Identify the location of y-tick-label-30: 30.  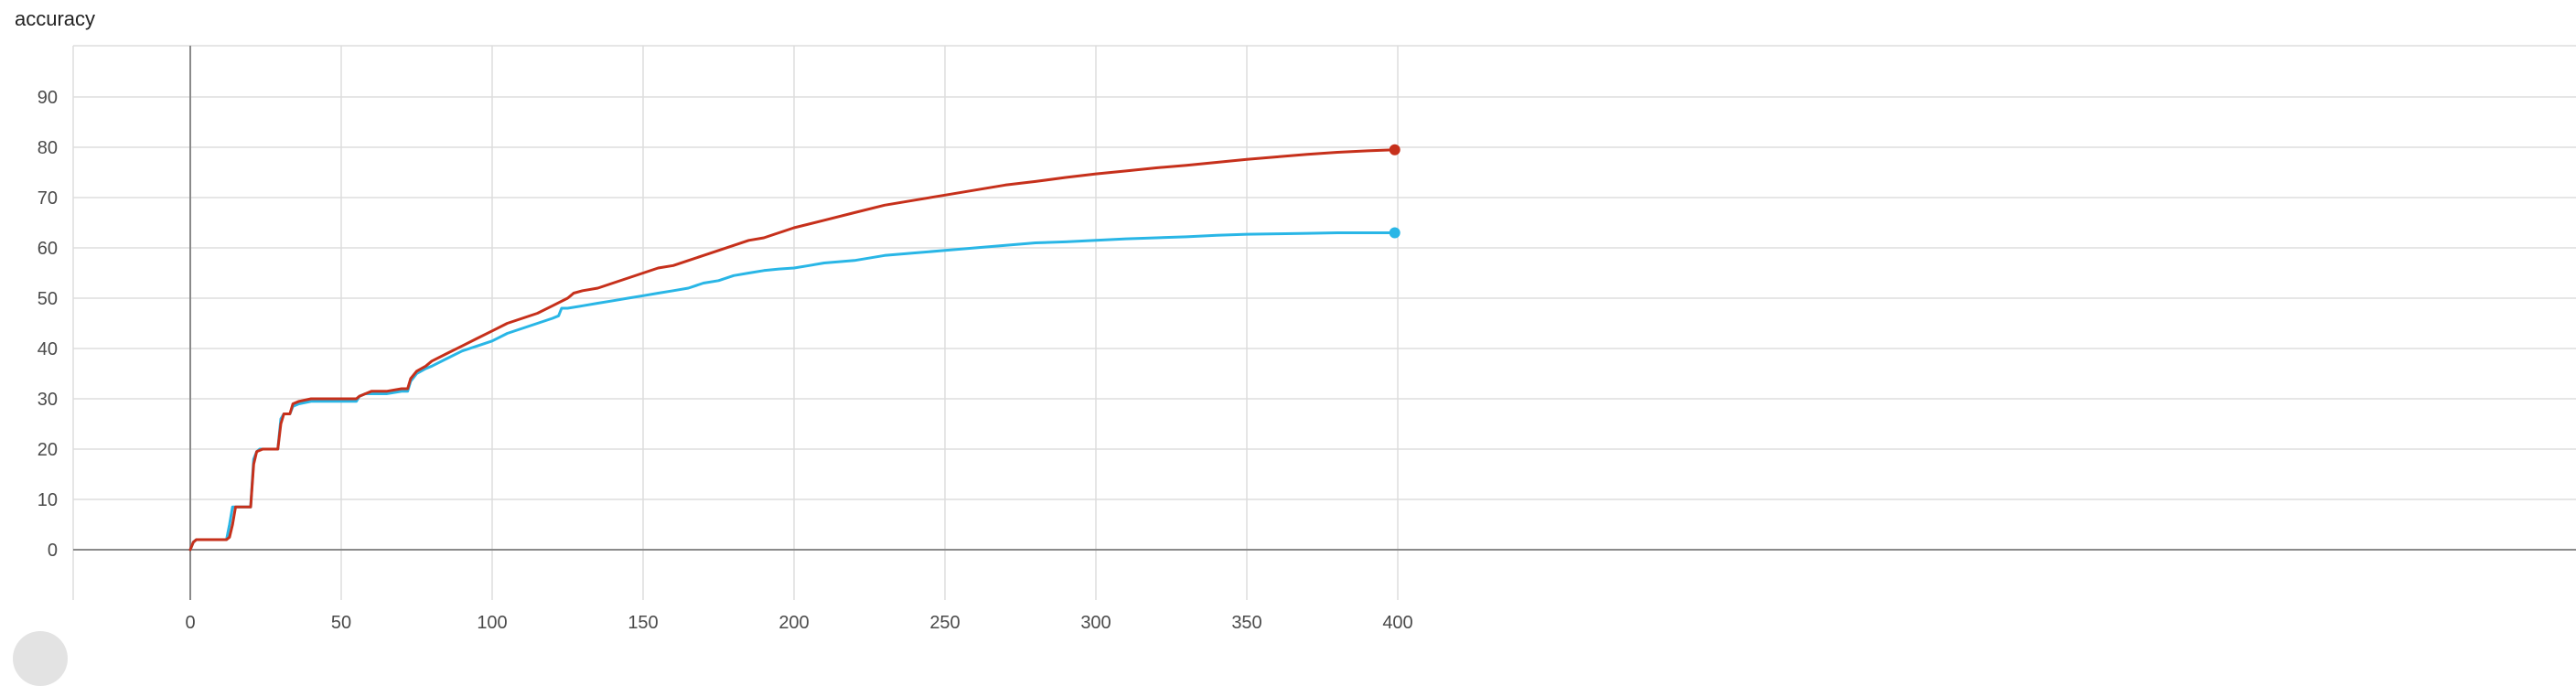
(48, 400).